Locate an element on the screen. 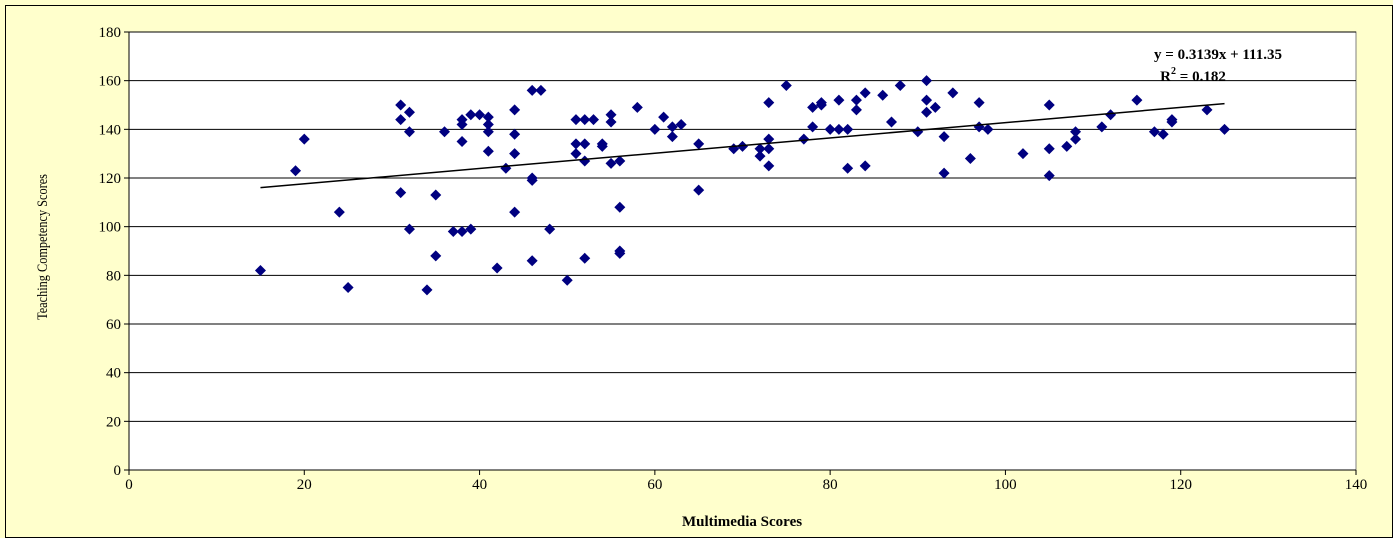 The image size is (1393, 538). x-tick-label: 0 is located at coordinates (129, 485).